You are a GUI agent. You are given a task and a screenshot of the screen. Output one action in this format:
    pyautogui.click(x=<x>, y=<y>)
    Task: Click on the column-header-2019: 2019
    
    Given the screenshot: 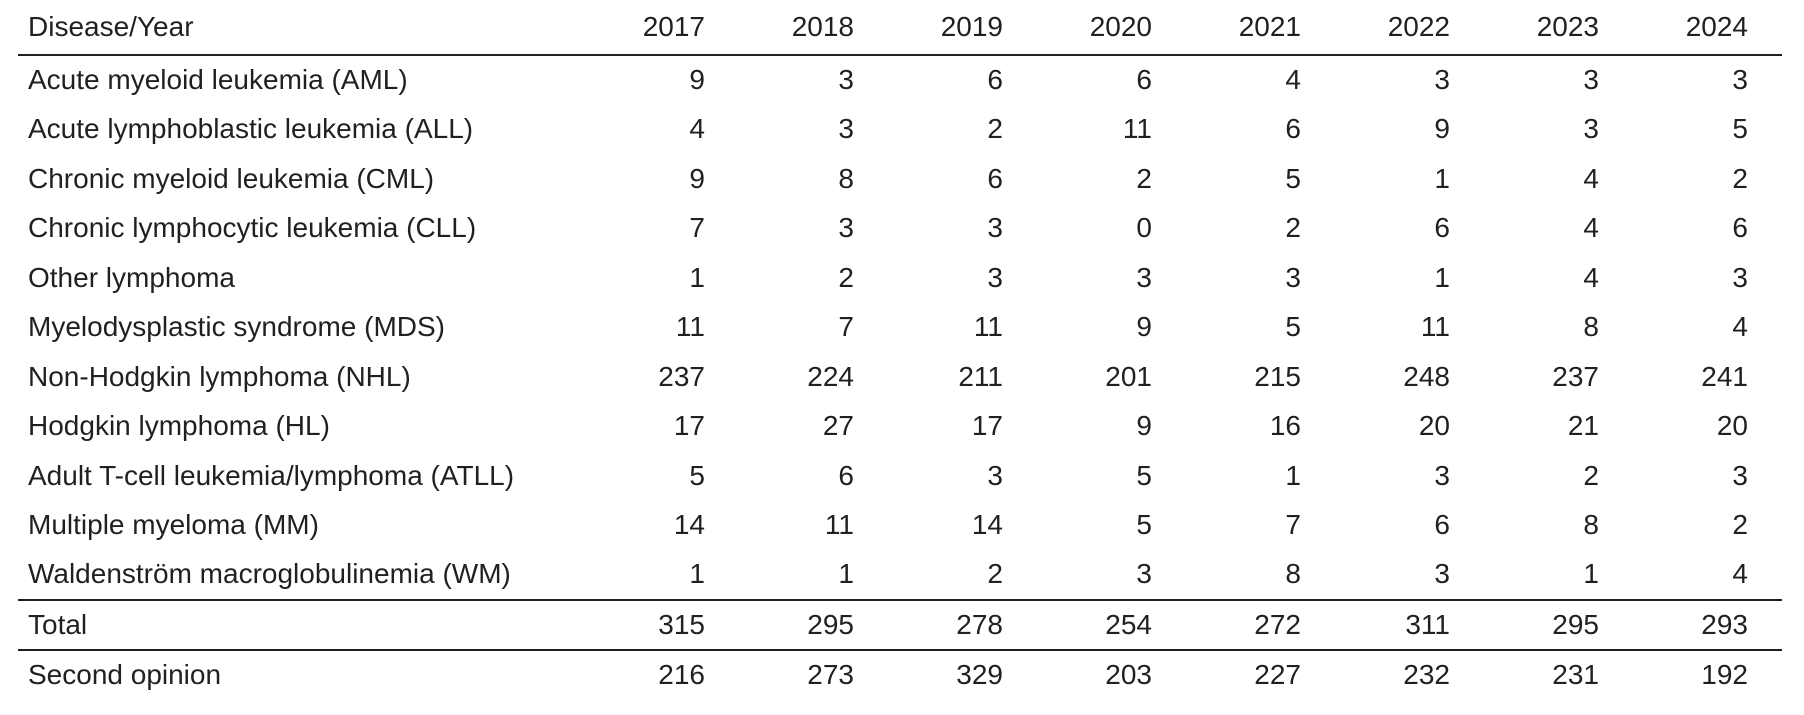 What is the action you would take?
    pyautogui.click(x=962, y=28)
    